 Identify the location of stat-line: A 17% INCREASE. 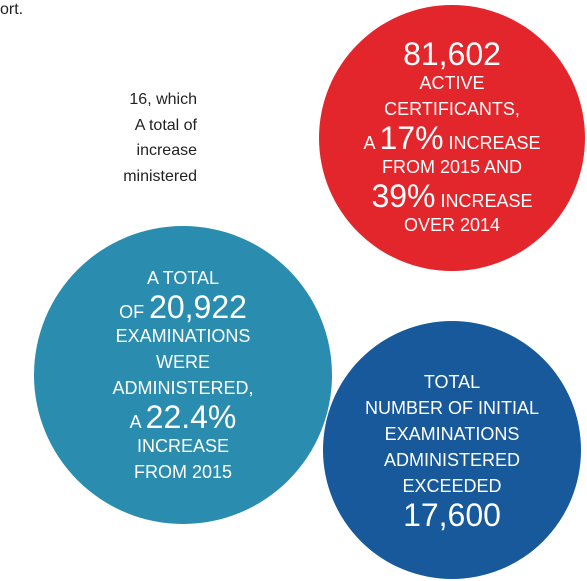
(451, 138).